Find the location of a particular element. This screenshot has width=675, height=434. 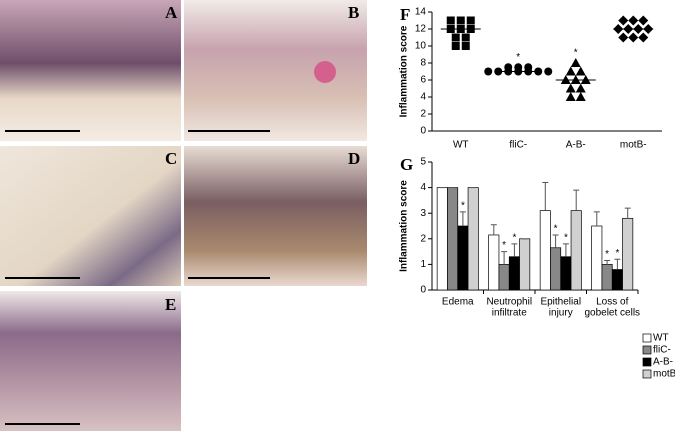

x-tick-label: motB- is located at coordinates (633, 145).